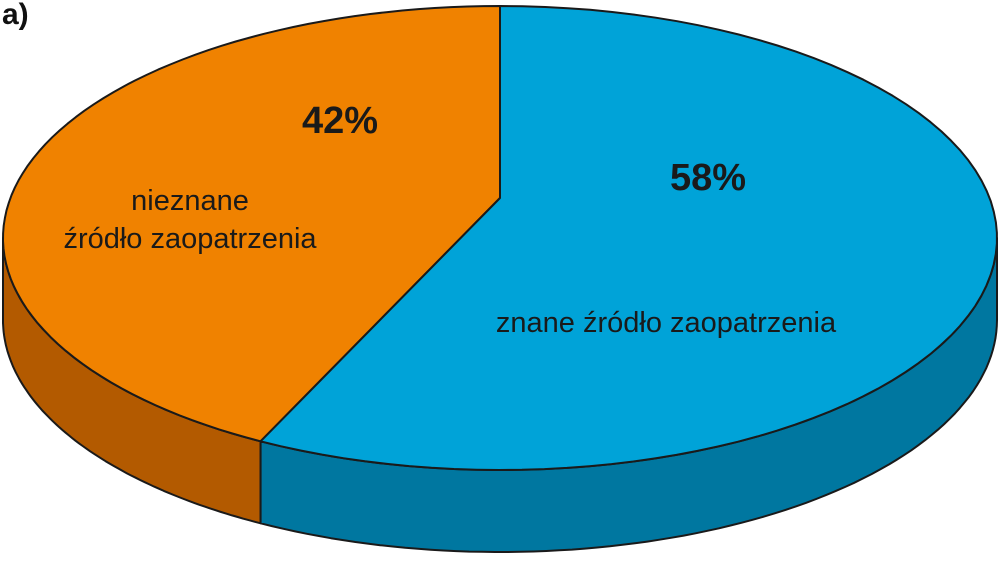 The width and height of the screenshot is (1000, 583). I want to click on slice-label-0-line-0: nieznane, so click(190, 201).